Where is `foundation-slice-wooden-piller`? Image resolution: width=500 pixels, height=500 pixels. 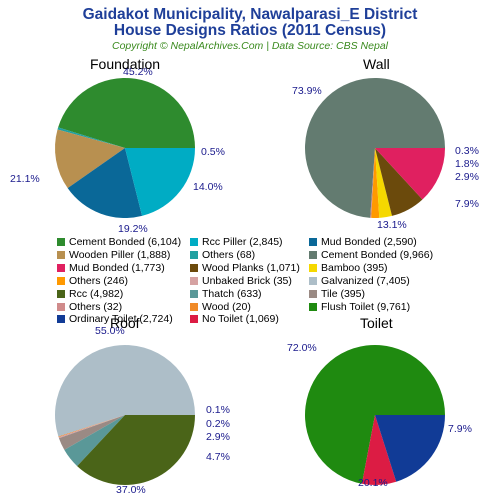 foundation-slice-wooden-piller is located at coordinates (90, 159).